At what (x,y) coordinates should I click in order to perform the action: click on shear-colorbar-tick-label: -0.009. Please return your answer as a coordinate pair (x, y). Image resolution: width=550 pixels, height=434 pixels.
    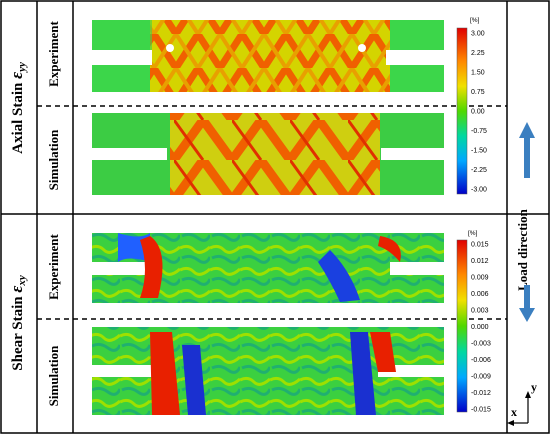
    Looking at the image, I should click on (481, 377).